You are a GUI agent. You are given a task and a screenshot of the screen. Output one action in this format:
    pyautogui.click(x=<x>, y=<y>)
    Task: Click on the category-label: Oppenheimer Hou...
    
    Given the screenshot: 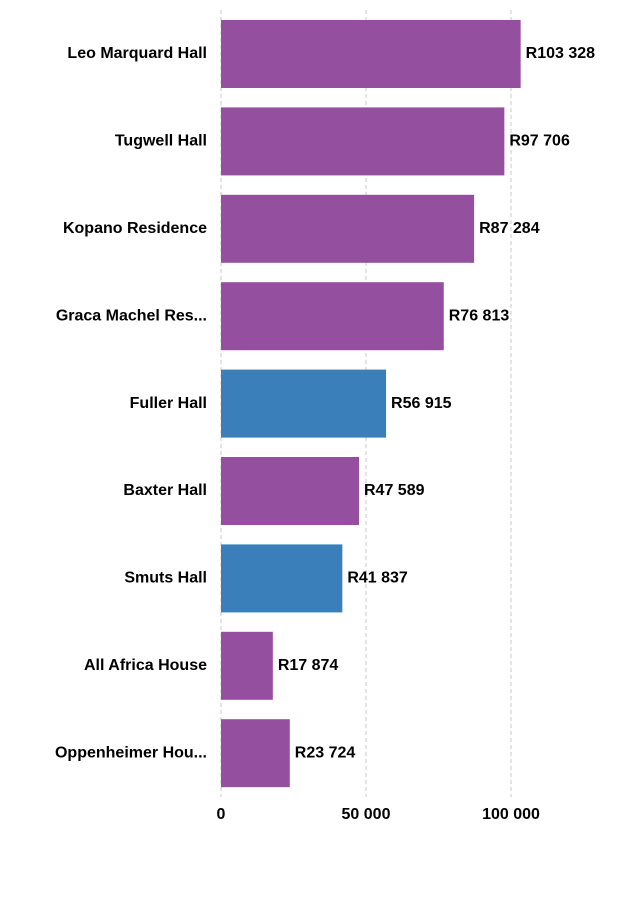 What is the action you would take?
    pyautogui.click(x=131, y=752)
    